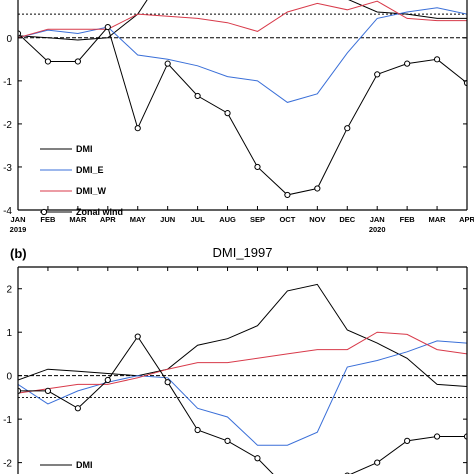 Image resolution: width=474 pixels, height=474 pixels. I want to click on panel-label: (b), so click(18, 253).